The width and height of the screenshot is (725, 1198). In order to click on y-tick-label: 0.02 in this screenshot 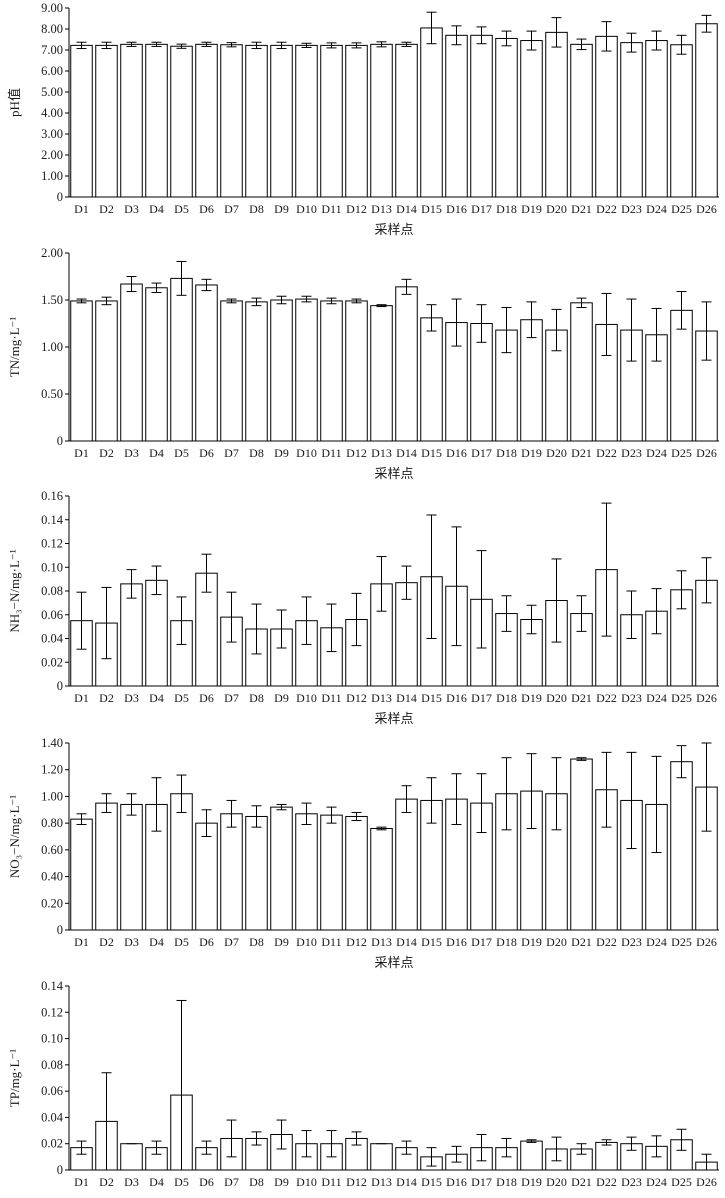, I will do `click(52, 662)`.